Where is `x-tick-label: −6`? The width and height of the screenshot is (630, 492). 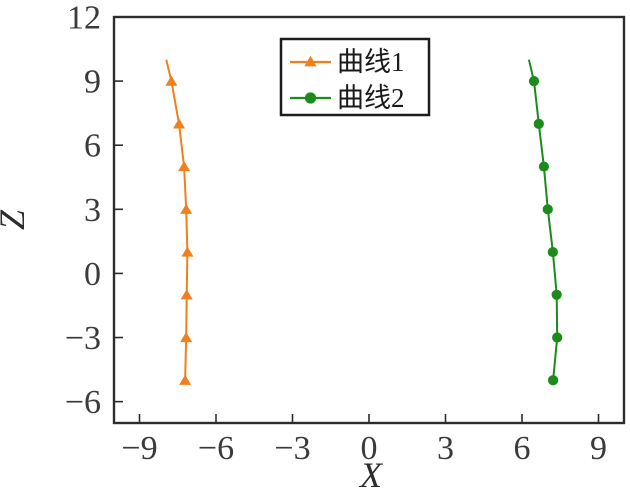
x-tick-label: −6 is located at coordinates (216, 448).